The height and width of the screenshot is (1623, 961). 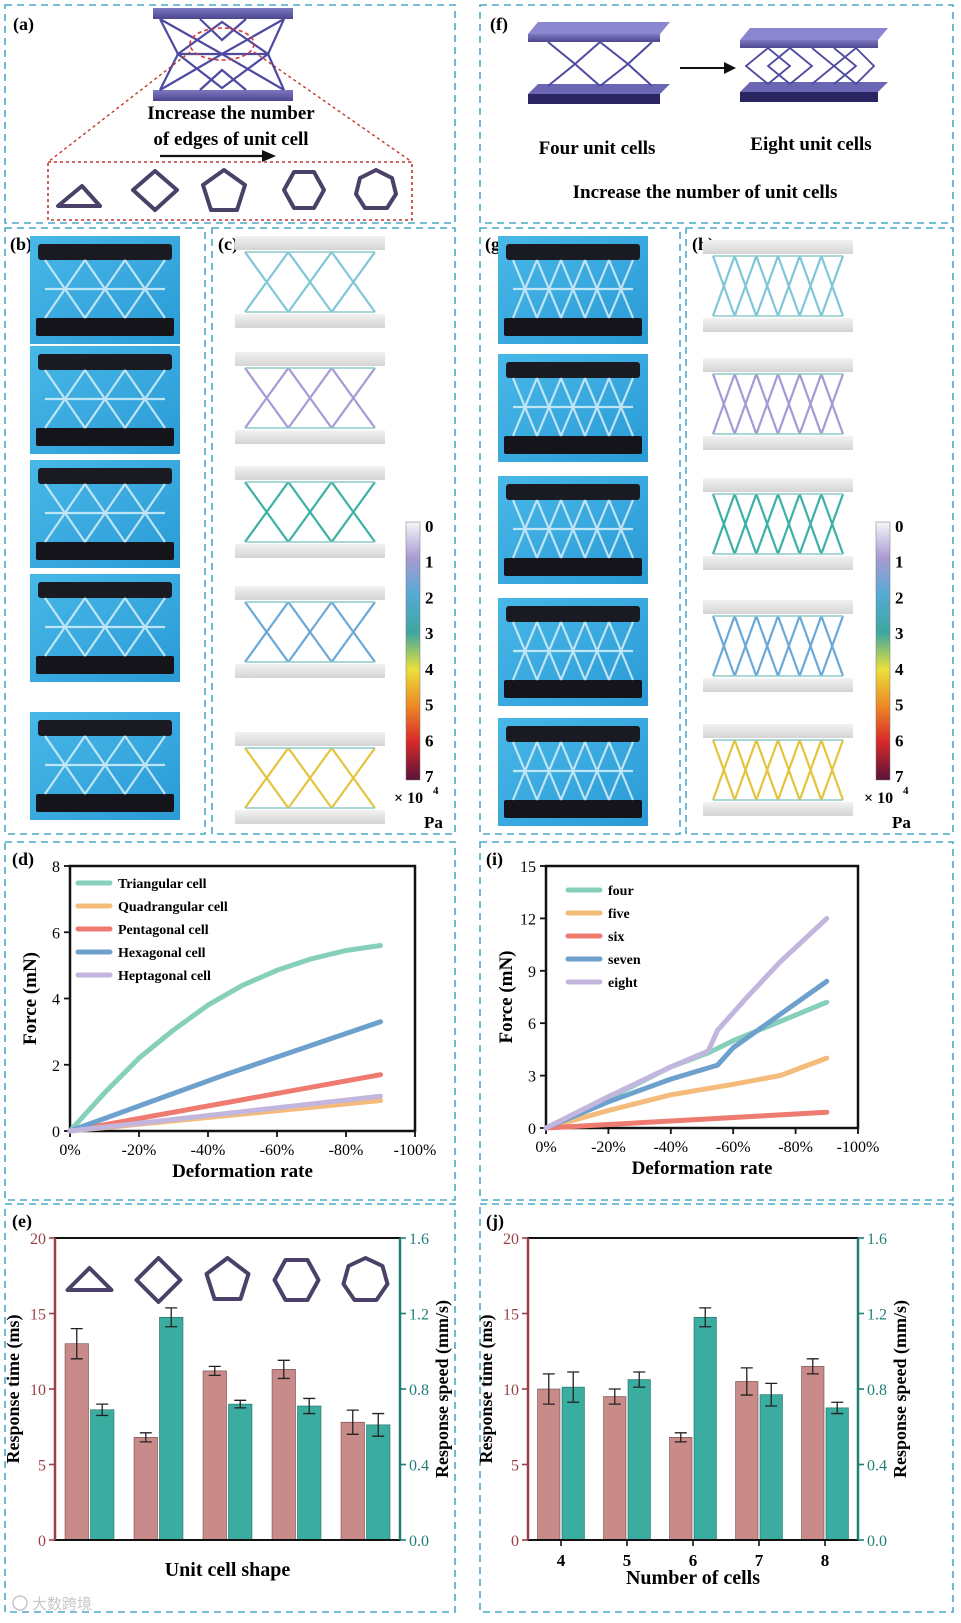 What do you see at coordinates (778, 524) in the screenshot?
I see `h-sim-edges` at bounding box center [778, 524].